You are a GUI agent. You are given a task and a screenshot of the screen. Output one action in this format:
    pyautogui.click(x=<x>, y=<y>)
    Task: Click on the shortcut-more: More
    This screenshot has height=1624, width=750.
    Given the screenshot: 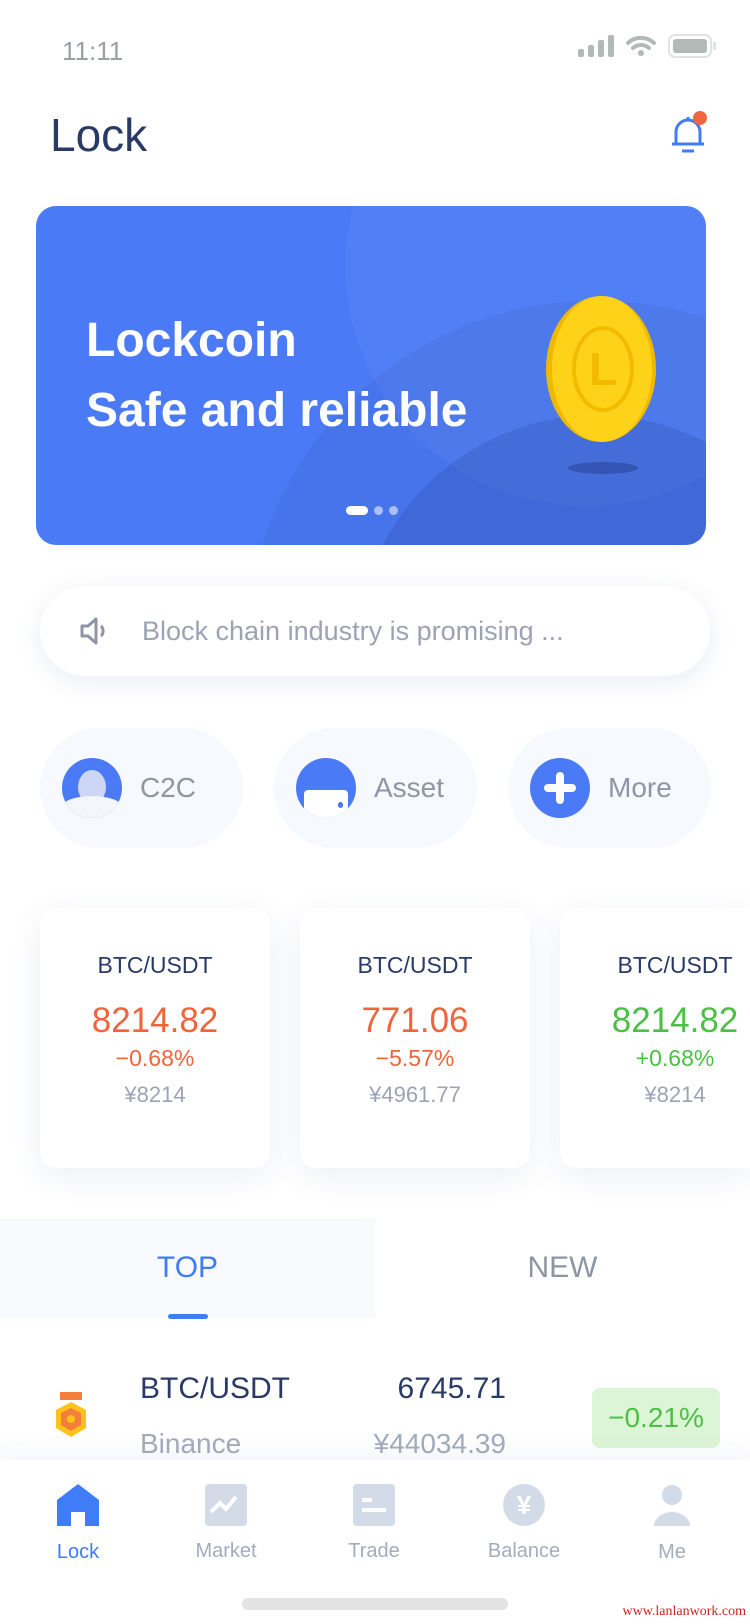 What is the action you would take?
    pyautogui.click(x=609, y=788)
    